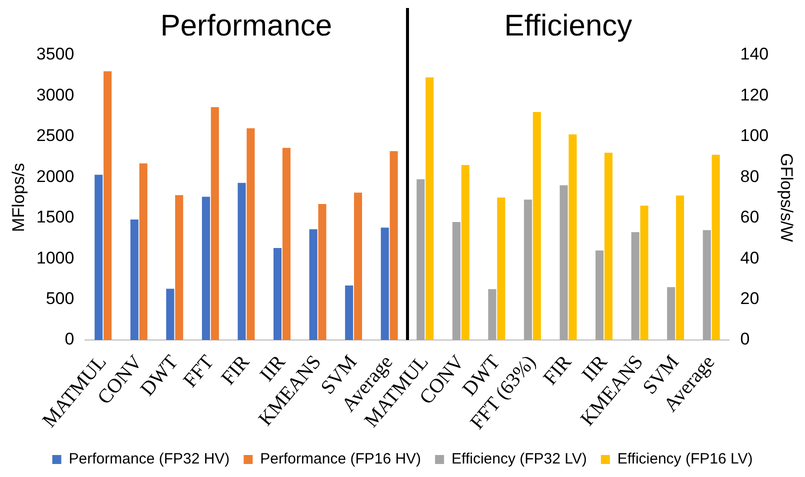 This screenshot has width=805, height=477. What do you see at coordinates (750, 176) in the screenshot?
I see `y2-tick-label: 80` at bounding box center [750, 176].